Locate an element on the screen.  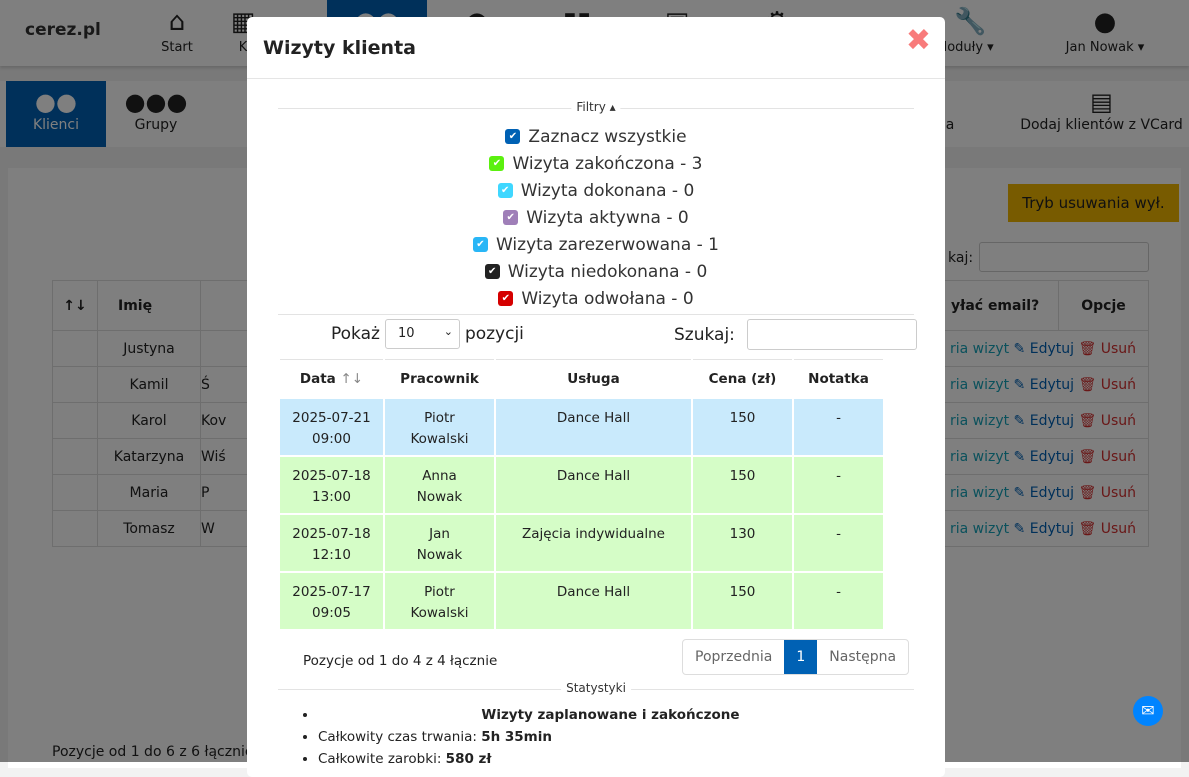
column-note: Notatka is located at coordinates (838, 378).